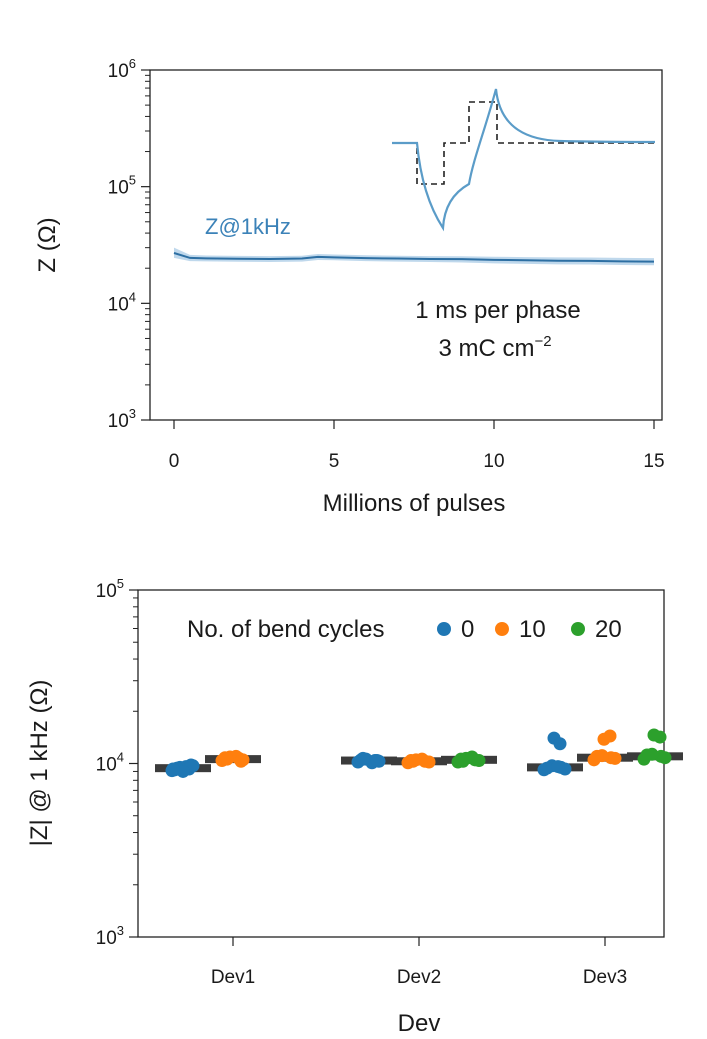 The width and height of the screenshot is (707, 1039). Describe the element at coordinates (419, 1023) in the screenshot. I see `x-axis-title-2: Dev` at that location.